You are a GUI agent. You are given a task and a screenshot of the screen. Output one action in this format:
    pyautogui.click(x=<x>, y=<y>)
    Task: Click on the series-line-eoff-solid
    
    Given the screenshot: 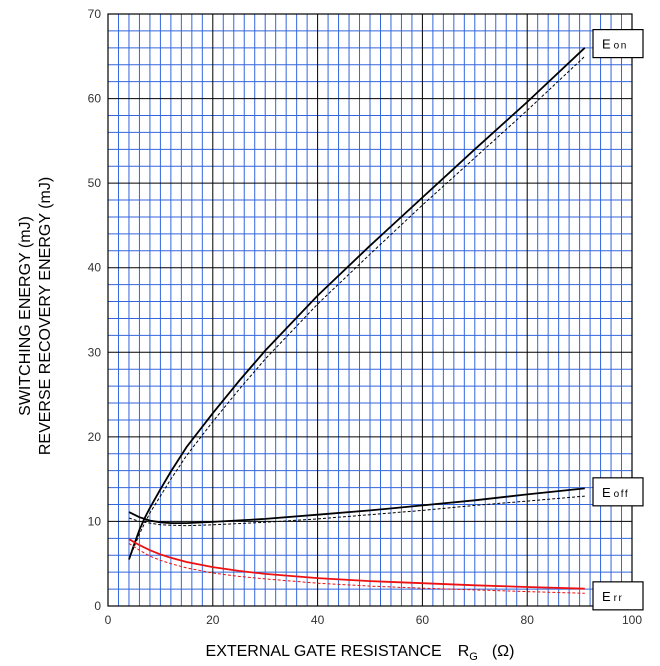 What is the action you would take?
    pyautogui.click(x=356, y=505)
    